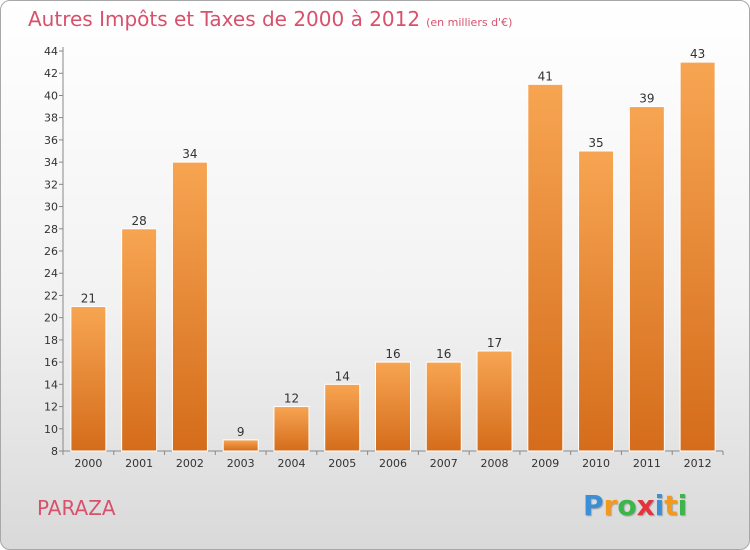 The image size is (750, 550). What do you see at coordinates (646, 99) in the screenshot?
I see `data-label: 39` at bounding box center [646, 99].